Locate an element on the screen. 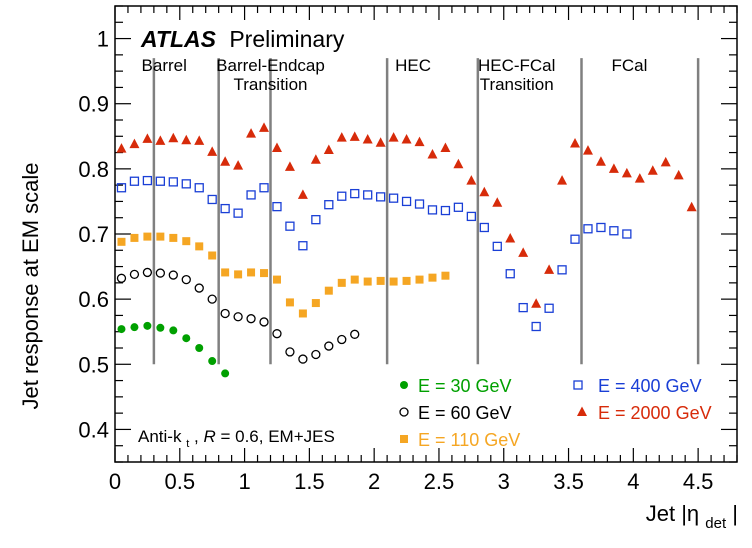 This screenshot has width=752, height=548. preliminary-label: Preliminary is located at coordinates (287, 39).